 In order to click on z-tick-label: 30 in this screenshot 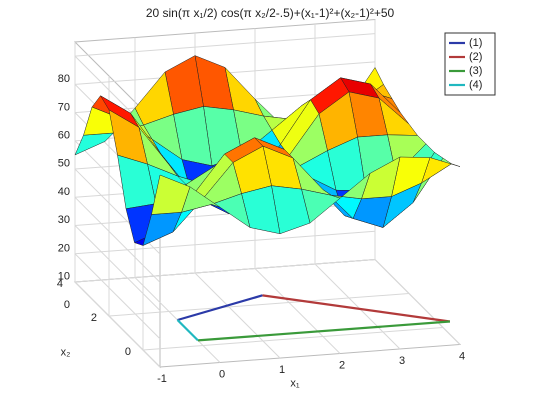, I will do `click(64, 220)`.